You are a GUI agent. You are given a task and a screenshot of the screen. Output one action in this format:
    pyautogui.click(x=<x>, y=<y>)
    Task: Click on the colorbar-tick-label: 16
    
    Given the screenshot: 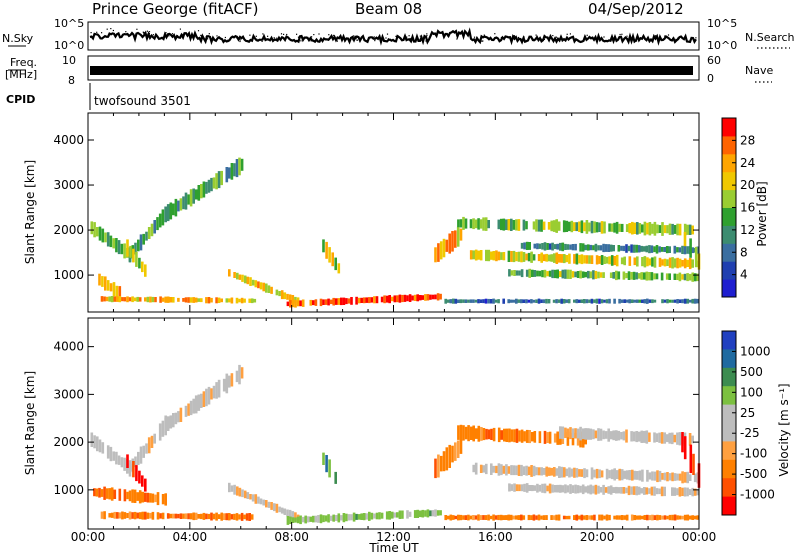 What is the action you would take?
    pyautogui.click(x=747, y=208)
    